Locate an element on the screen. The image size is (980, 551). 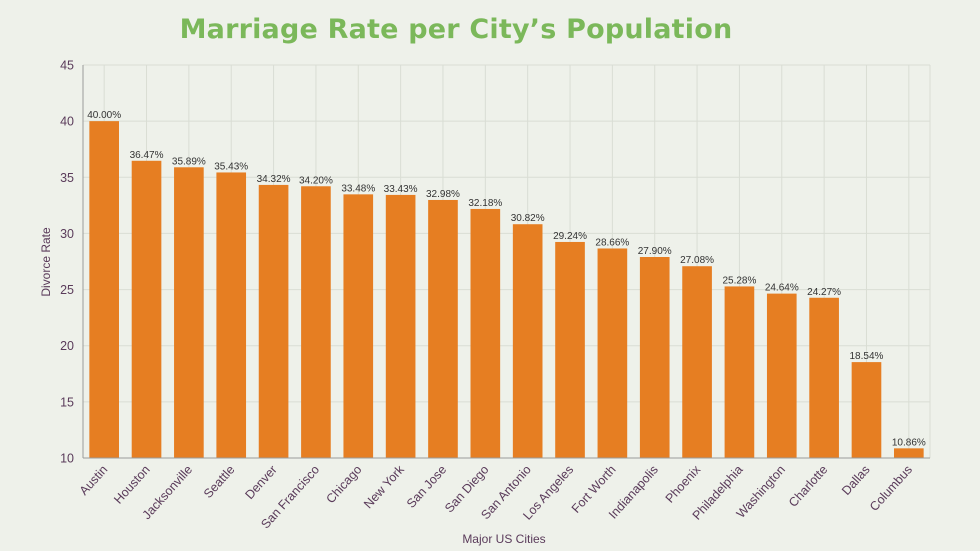
x-axis-title: Major US Cities is located at coordinates (503, 539).